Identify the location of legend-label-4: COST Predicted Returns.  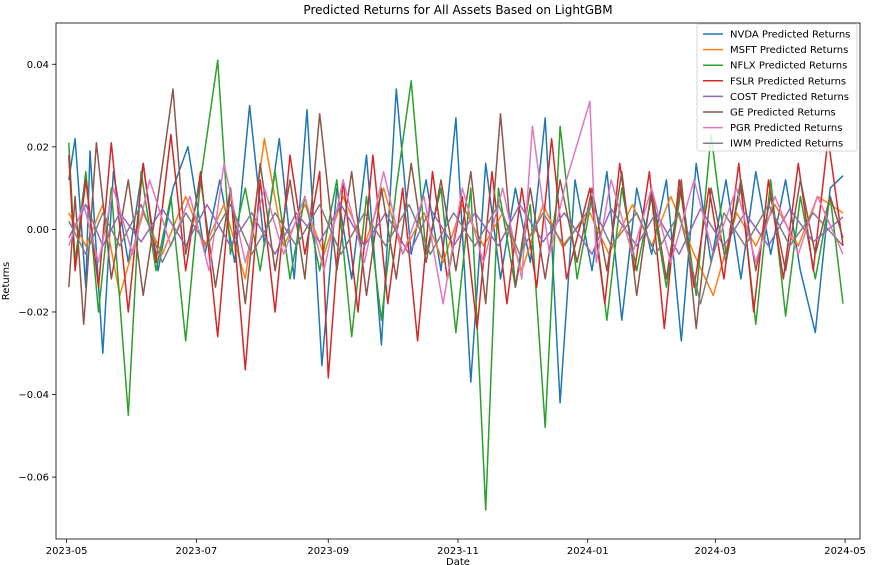
(789, 97).